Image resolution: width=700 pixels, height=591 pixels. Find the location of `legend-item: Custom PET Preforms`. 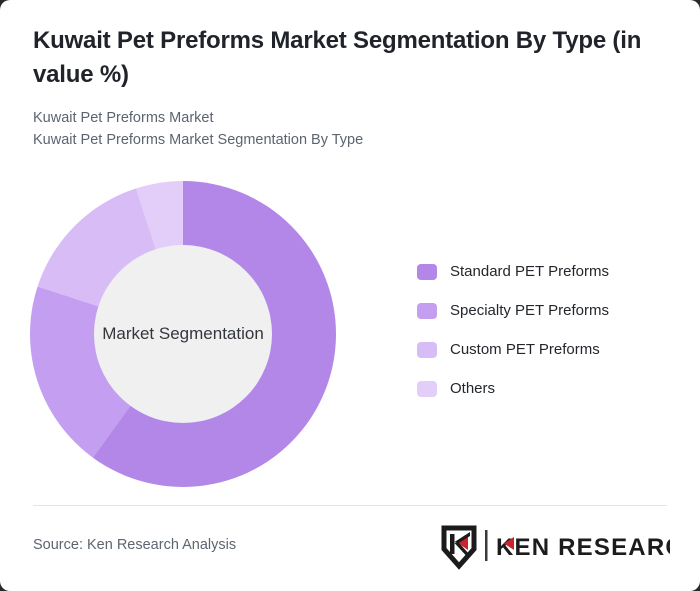

legend-item: Custom PET Preforms is located at coordinates (513, 349).